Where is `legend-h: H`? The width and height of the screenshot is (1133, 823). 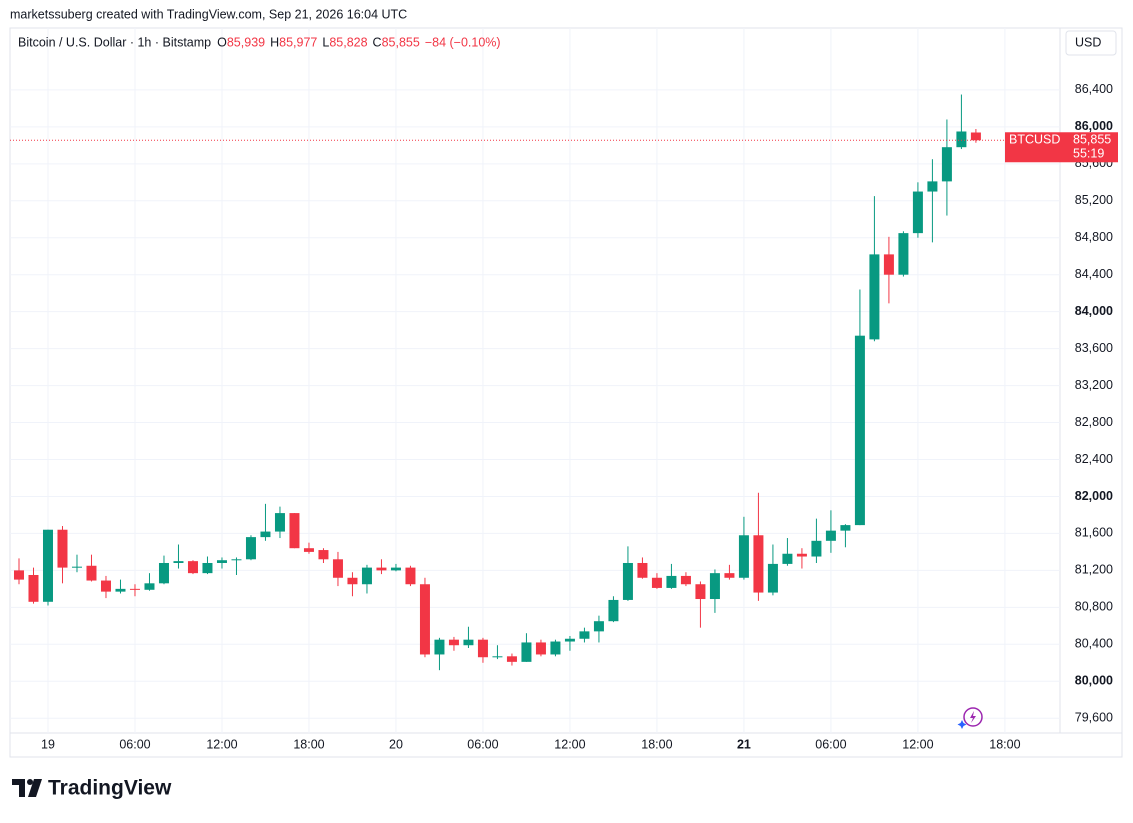
legend-h: H is located at coordinates (274, 42).